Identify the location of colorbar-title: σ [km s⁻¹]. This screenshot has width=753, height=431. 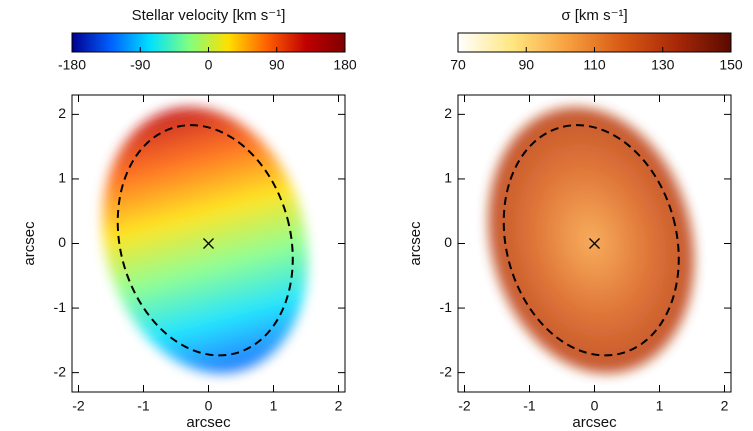
(594, 15).